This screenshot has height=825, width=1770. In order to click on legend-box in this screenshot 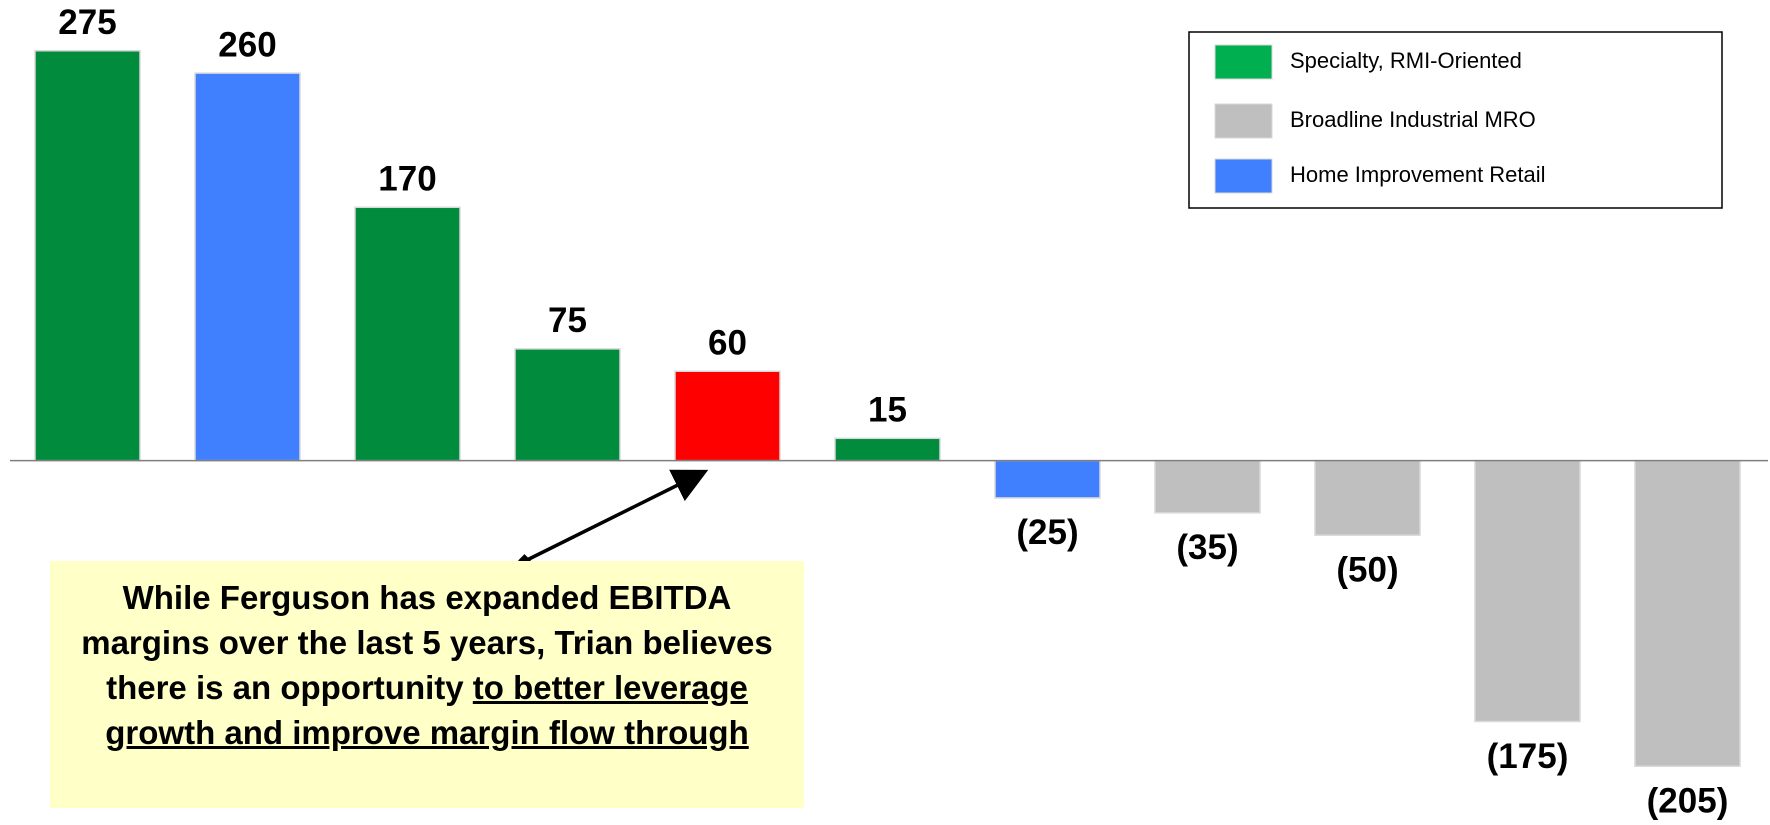, I will do `click(1455, 120)`.